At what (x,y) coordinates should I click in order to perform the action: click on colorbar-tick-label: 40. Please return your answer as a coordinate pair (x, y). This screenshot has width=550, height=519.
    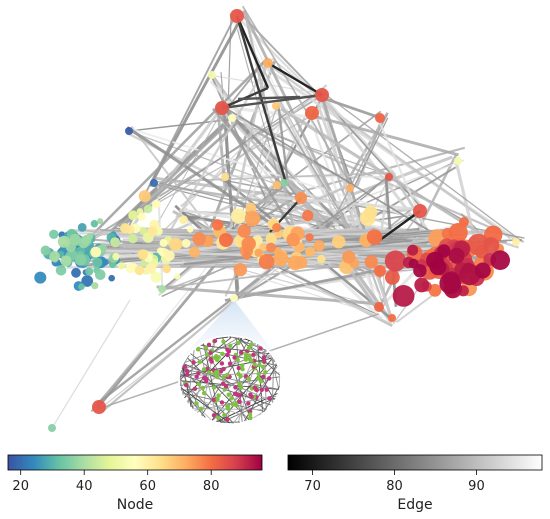
    Looking at the image, I should click on (84, 486).